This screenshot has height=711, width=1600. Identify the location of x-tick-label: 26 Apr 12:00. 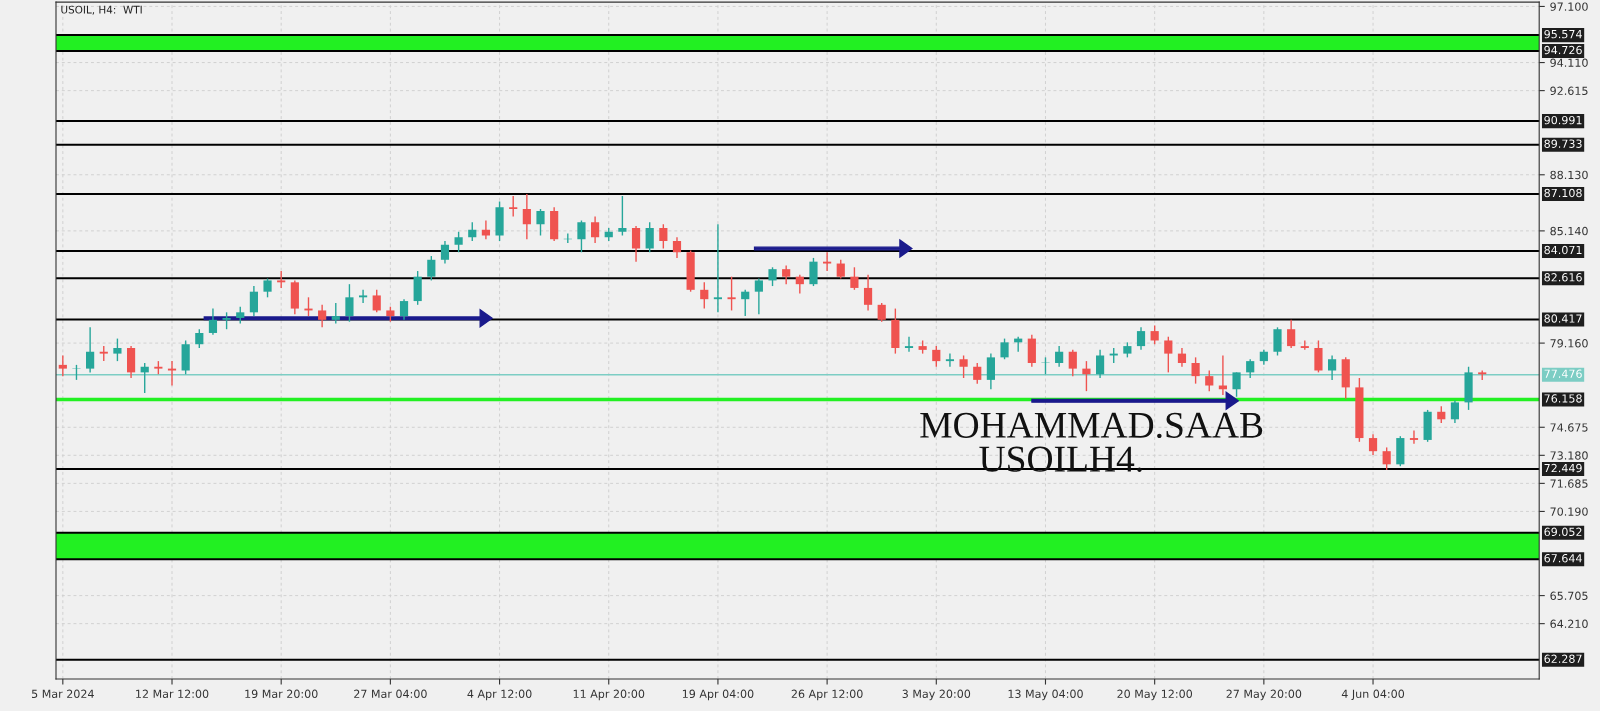
(827, 695).